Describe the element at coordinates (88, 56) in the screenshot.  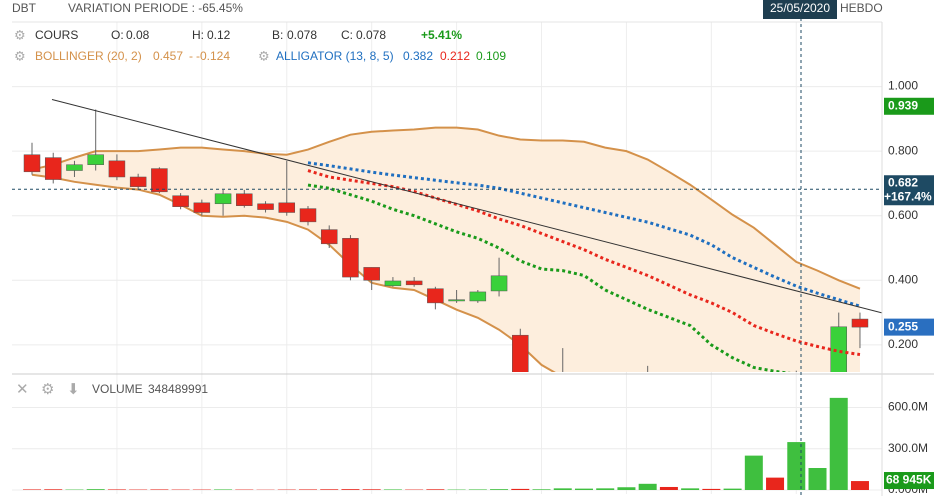
I see `legend-bollinger: BOLLINGER (20, 2)` at that location.